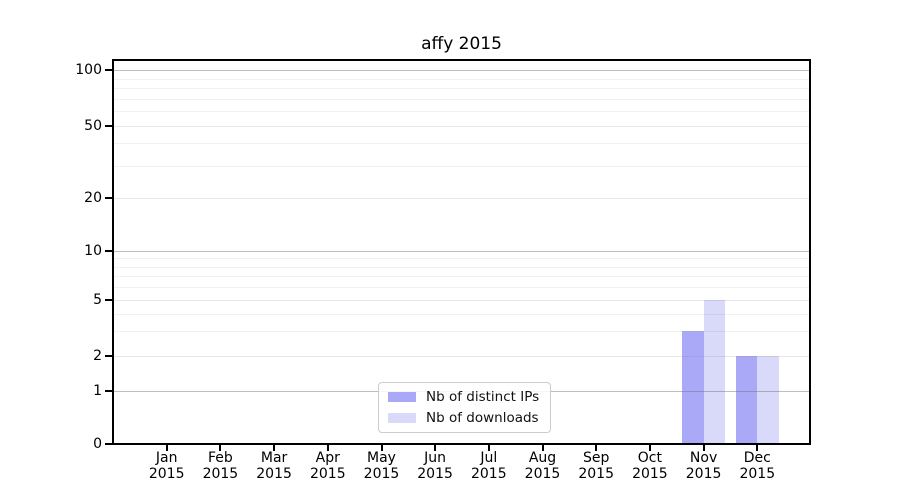  Describe the element at coordinates (166, 458) in the screenshot. I see `x-tick-month: Jan` at that location.